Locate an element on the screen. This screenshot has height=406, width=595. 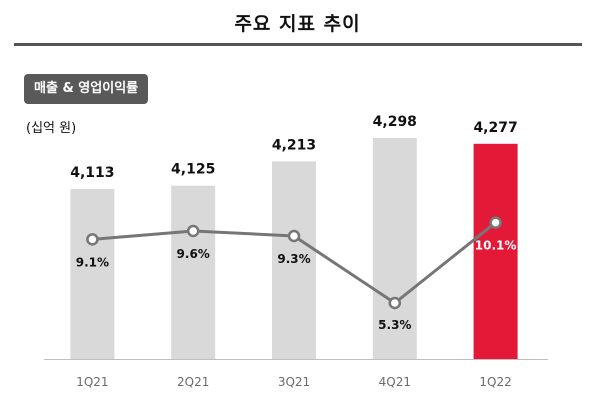
x-tick-label: 1Q22 is located at coordinates (495, 382).